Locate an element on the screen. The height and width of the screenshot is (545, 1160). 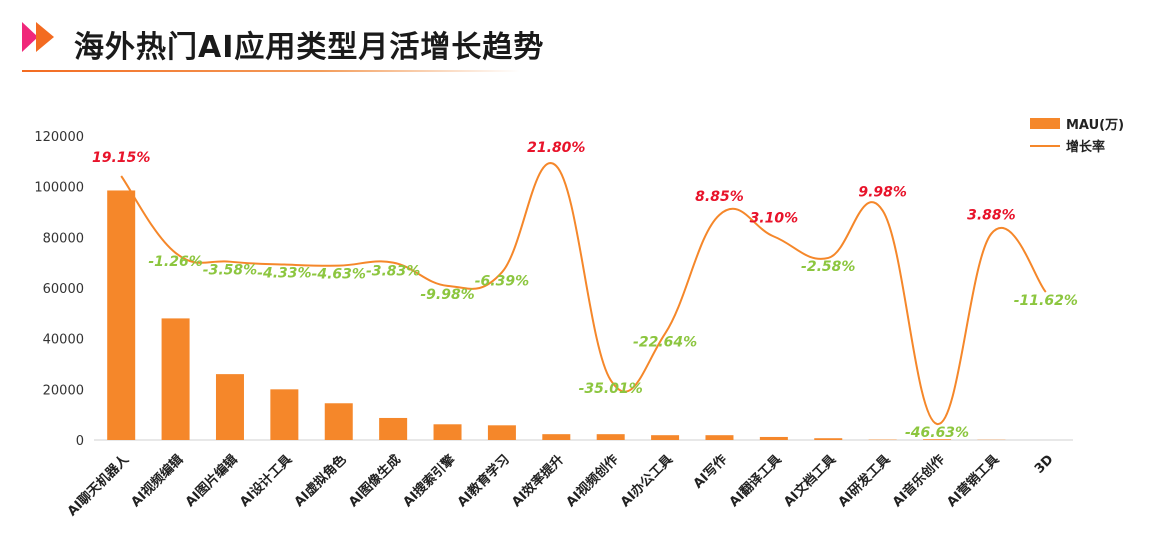
x-tick-label: 3D is located at coordinates (1044, 464).